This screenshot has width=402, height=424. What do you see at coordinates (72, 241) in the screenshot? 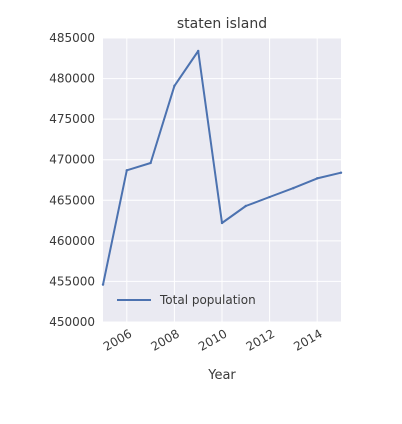
I see `y-tick-label: 460000` at bounding box center [72, 241].